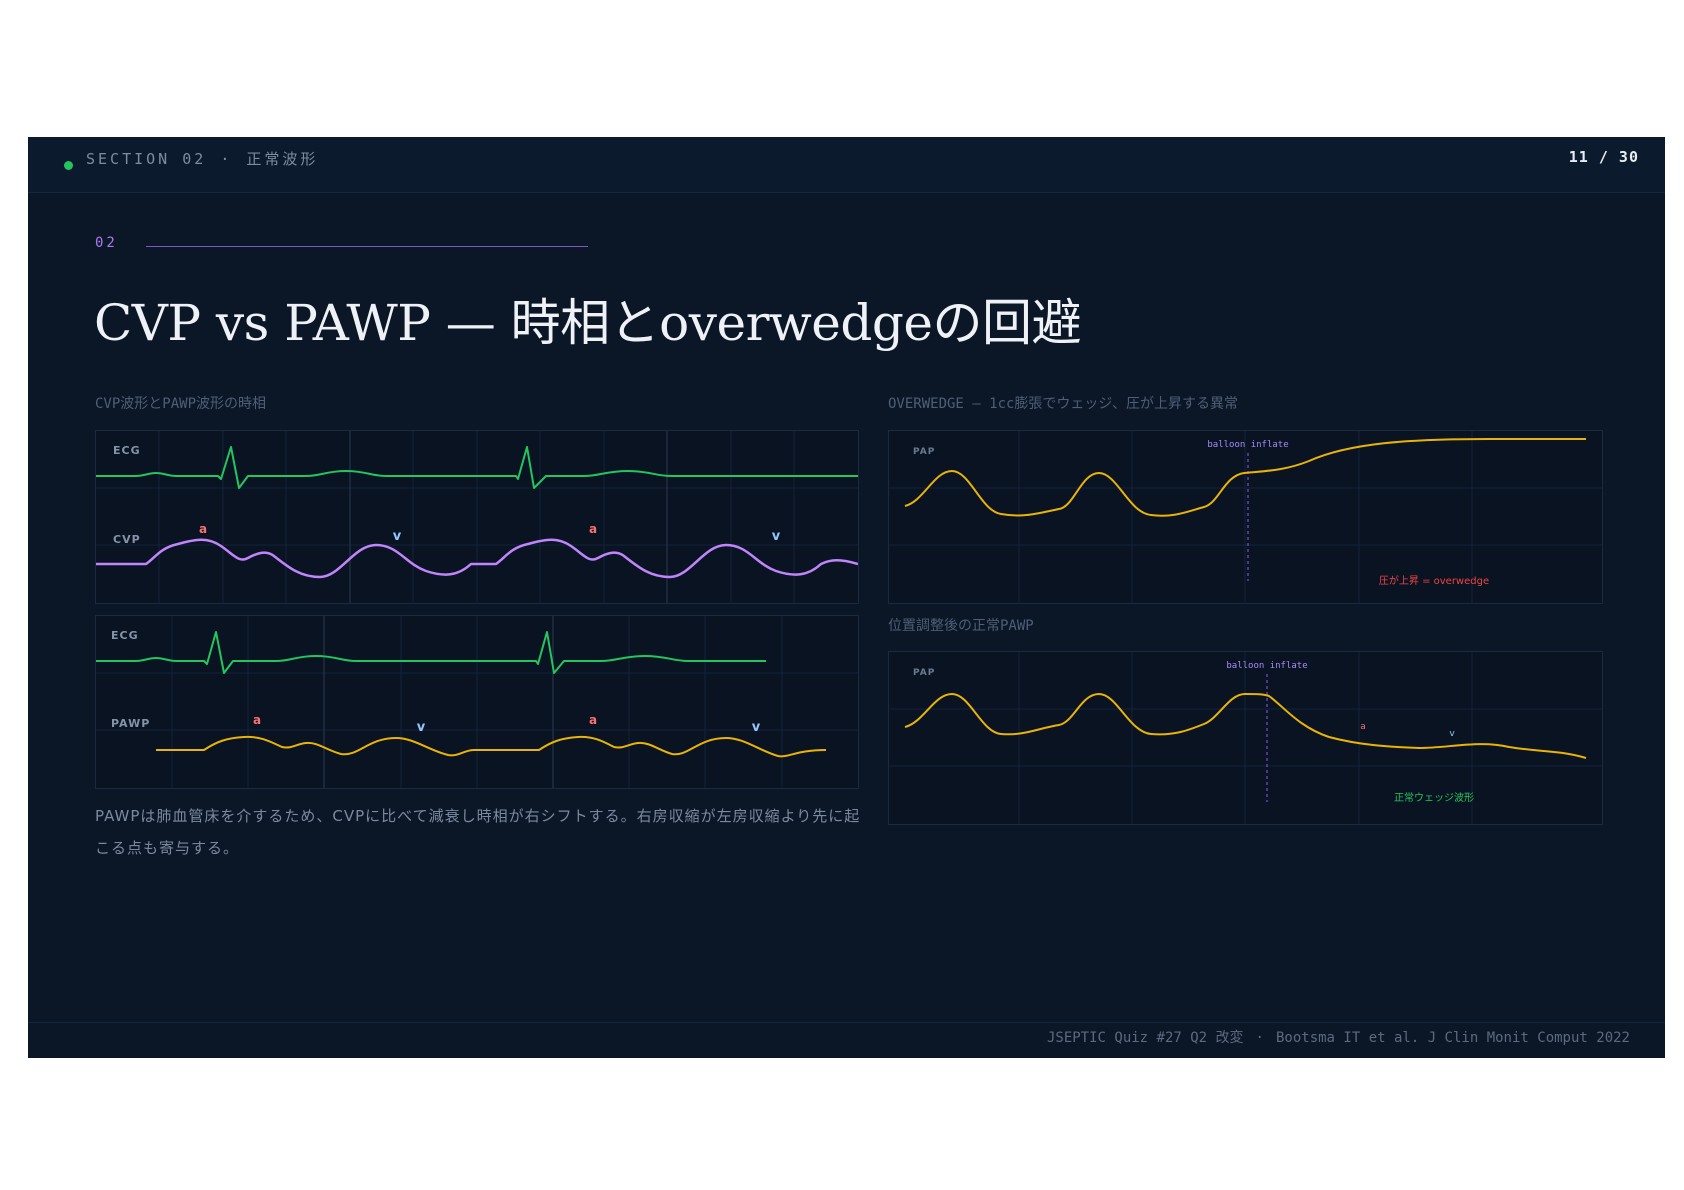 Image resolution: width=1684 pixels, height=1190 pixels. I want to click on cvp-v-wave-label-2: v, so click(776, 536).